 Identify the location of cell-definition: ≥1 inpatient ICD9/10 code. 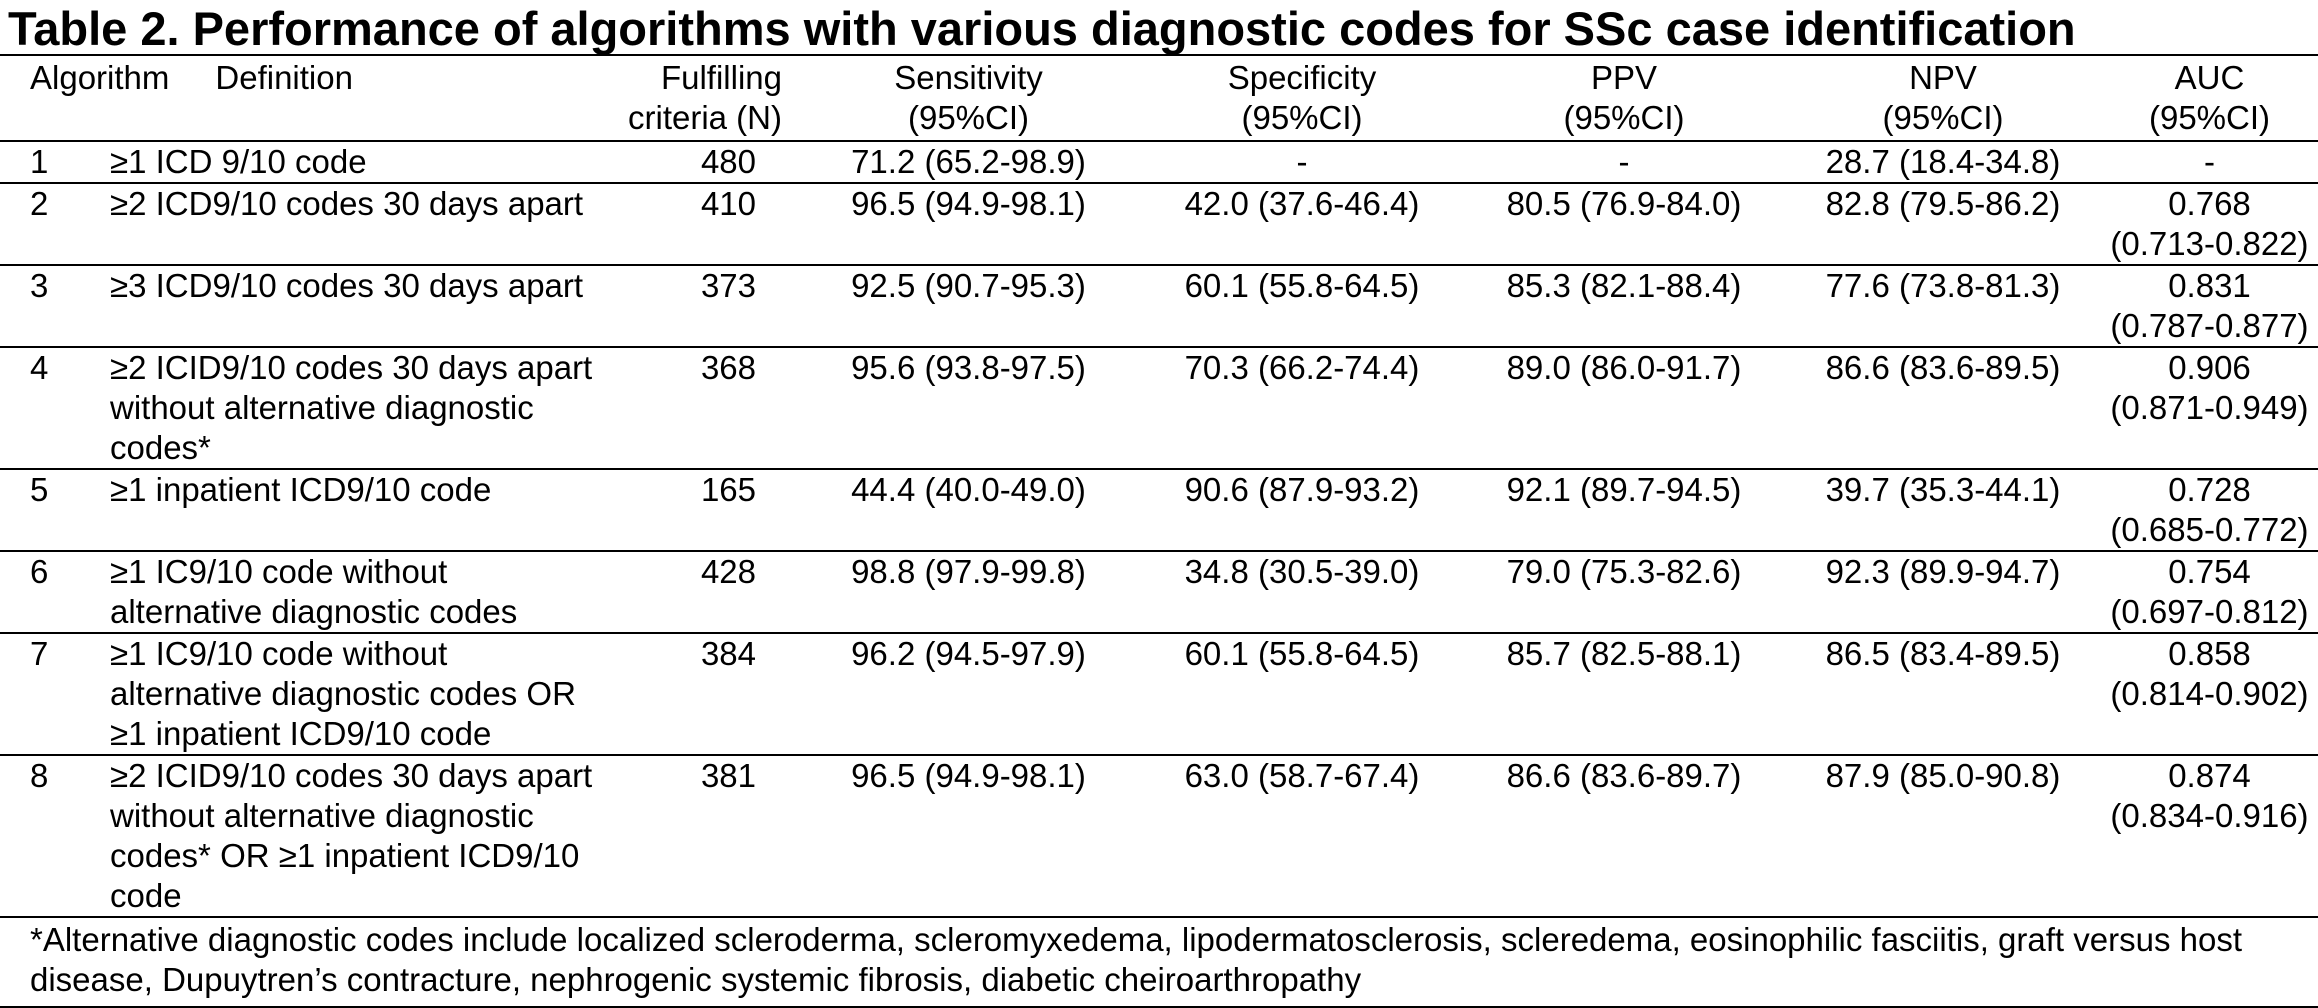
(301, 489).